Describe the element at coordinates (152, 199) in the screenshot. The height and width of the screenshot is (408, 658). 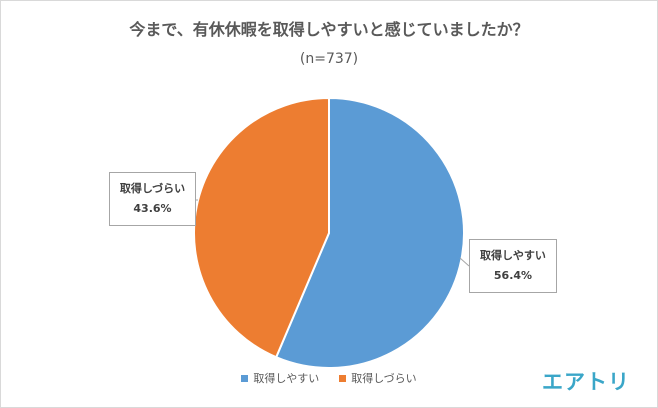
I see `callout-difficult: 取得しづらい 43.6%` at that location.